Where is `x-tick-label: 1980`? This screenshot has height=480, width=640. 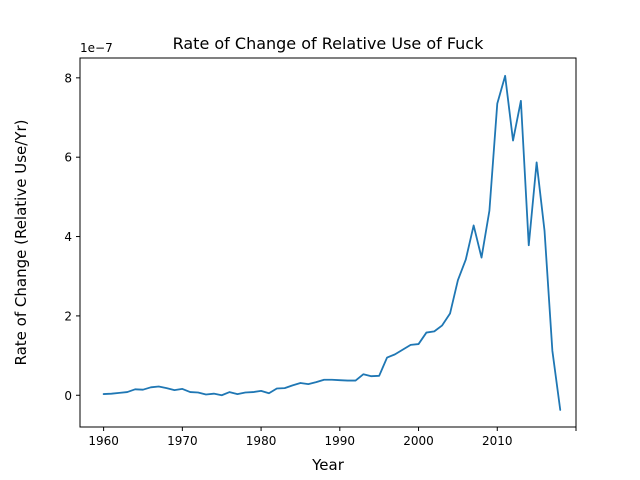
x-tick-label: 1980 is located at coordinates (261, 441).